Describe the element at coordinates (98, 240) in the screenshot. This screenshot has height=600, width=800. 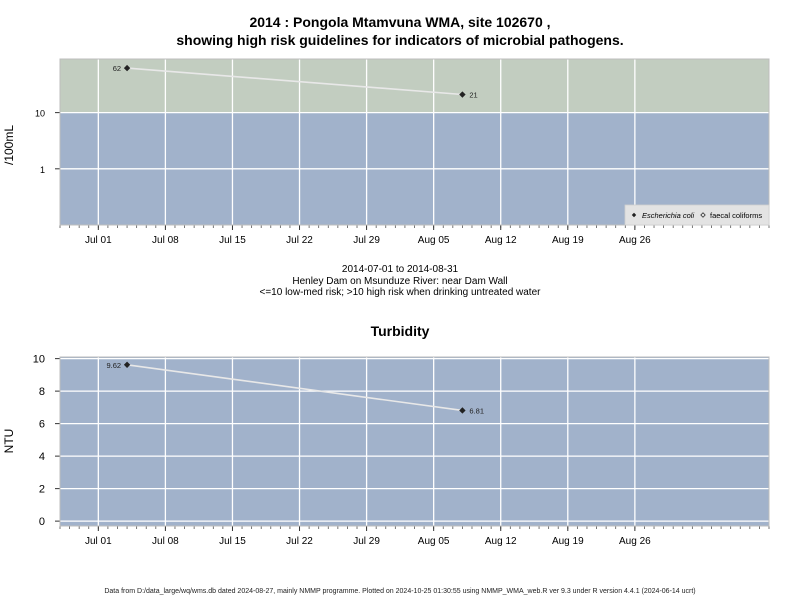
I see `micro-x-tick-label: Jul 01` at that location.